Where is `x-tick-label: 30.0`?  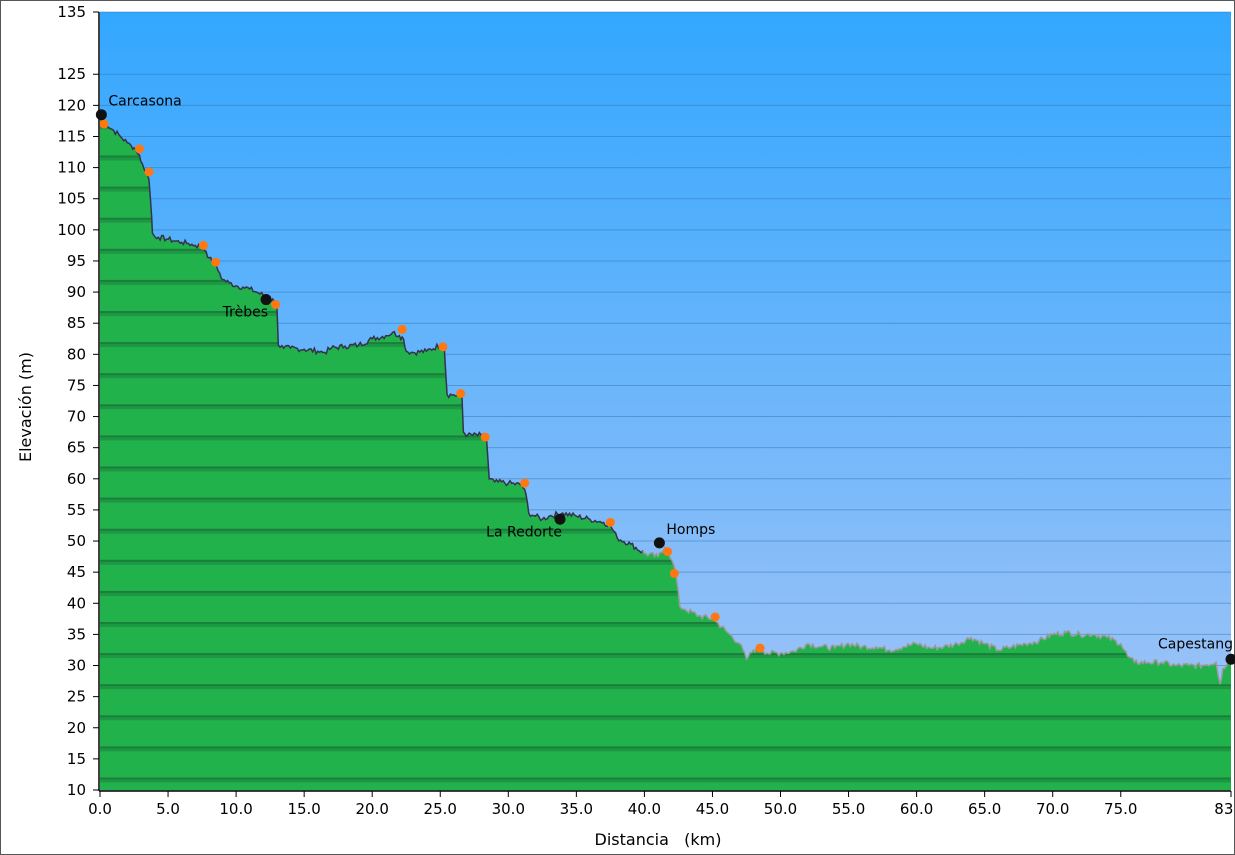 x-tick-label: 30.0 is located at coordinates (508, 809).